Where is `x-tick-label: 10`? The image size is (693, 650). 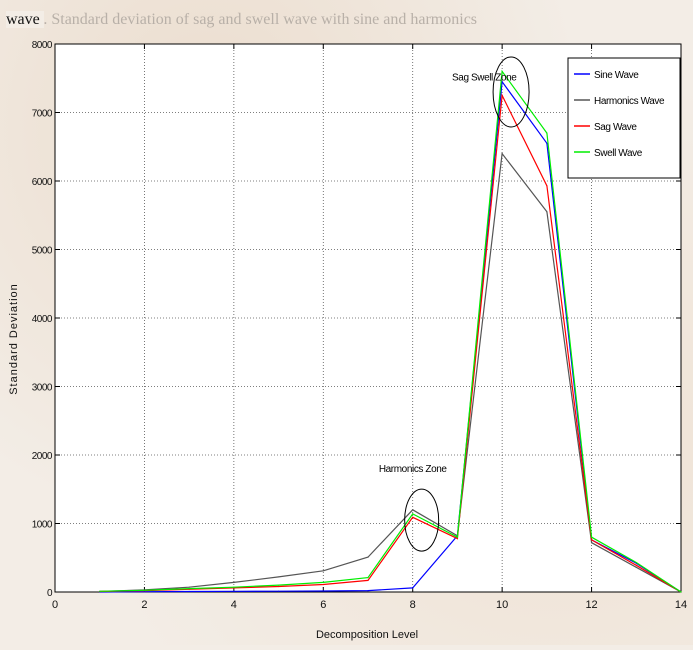 x-tick-label: 10 is located at coordinates (502, 605).